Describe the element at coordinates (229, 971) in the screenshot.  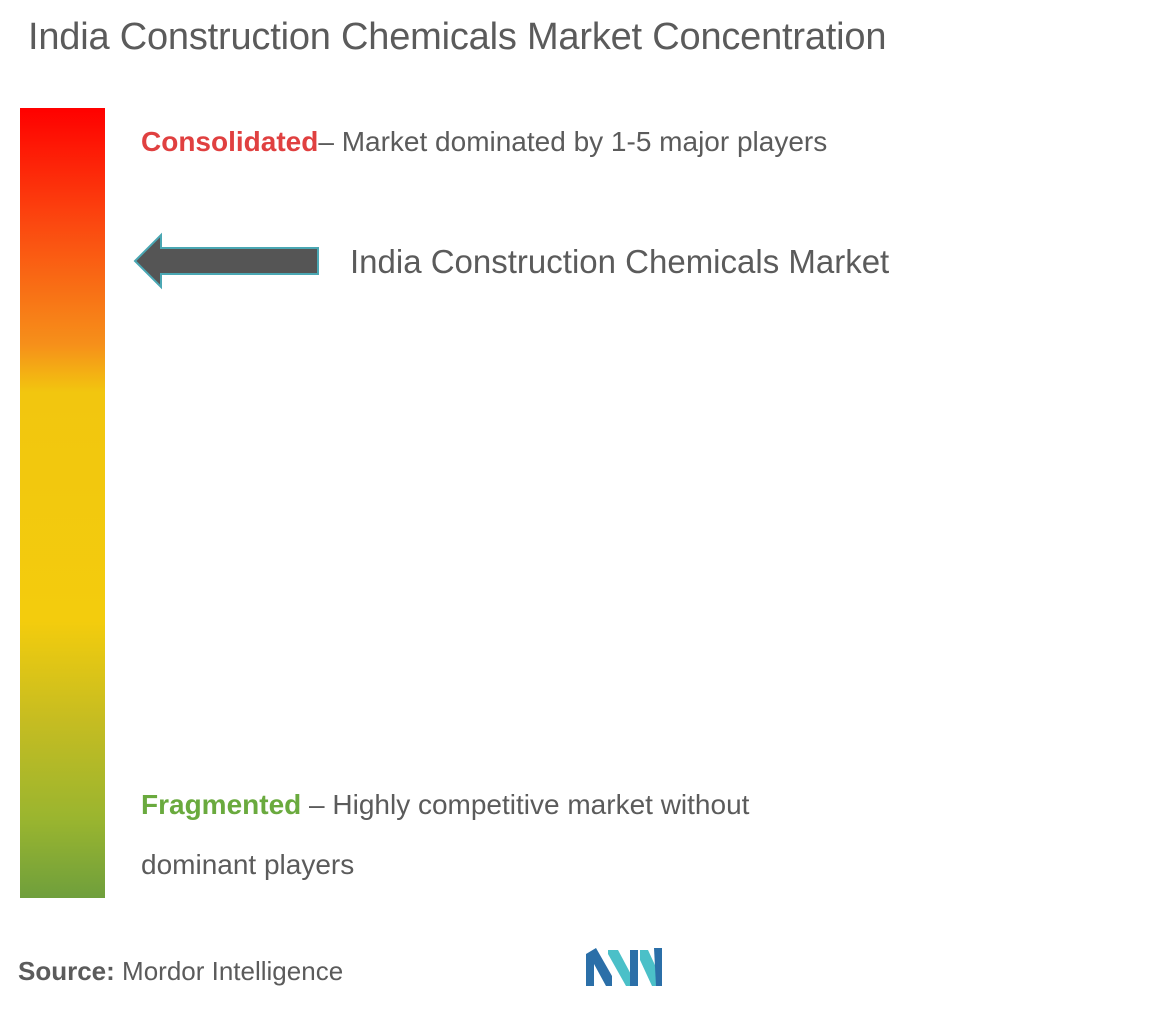
I see `source-value: Mordor Intelligence` at that location.